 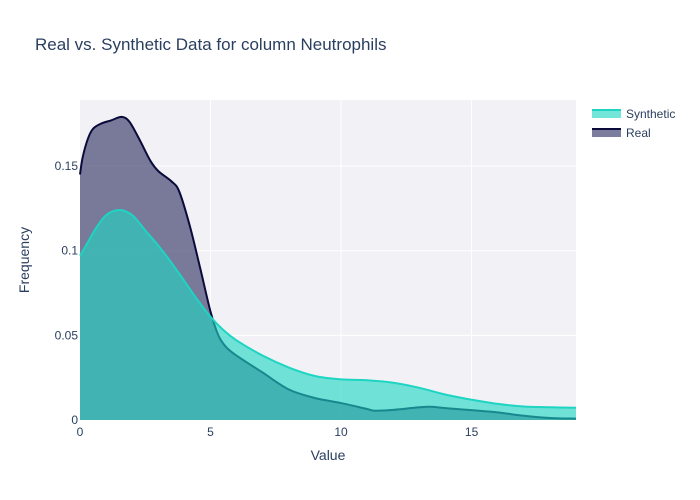 What do you see at coordinates (67, 166) in the screenshot?
I see `y-tick-label: 0.15` at bounding box center [67, 166].